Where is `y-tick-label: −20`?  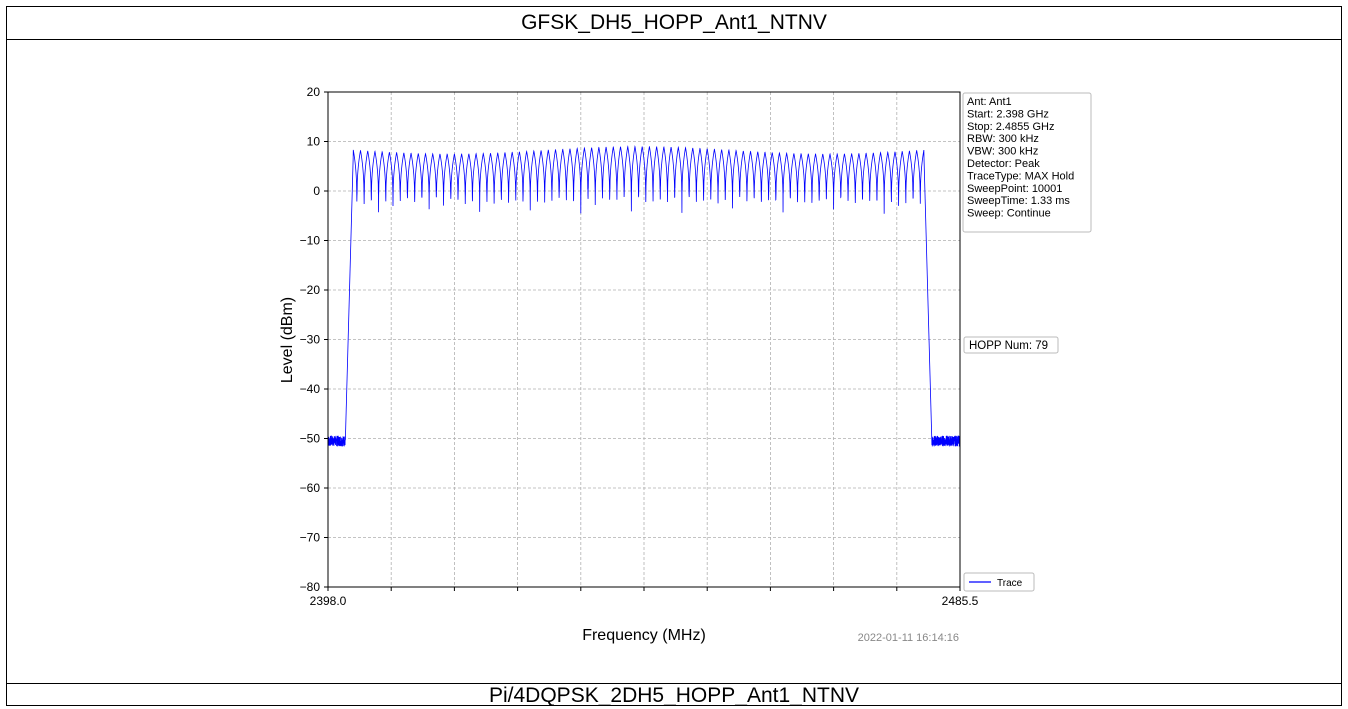
y-tick-label: −20 is located at coordinates (310, 290).